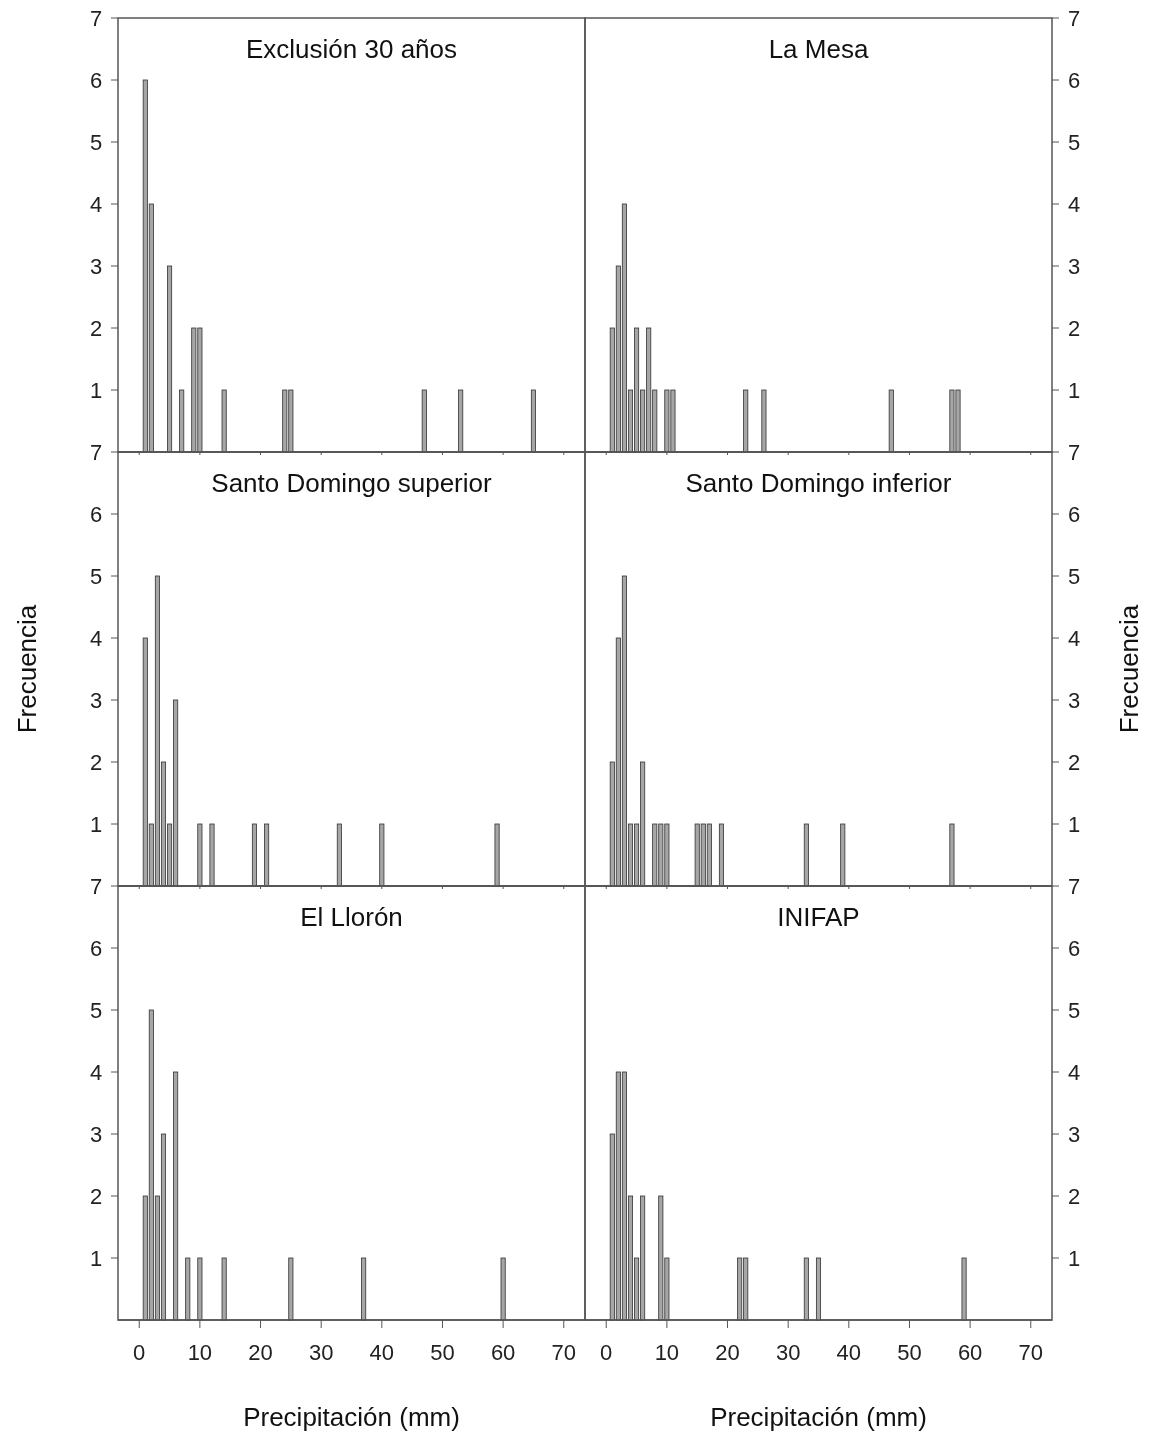 The height and width of the screenshot is (1437, 1165). Describe the element at coordinates (352, 483) in the screenshot. I see `text: Santo Domingo superior` at that location.